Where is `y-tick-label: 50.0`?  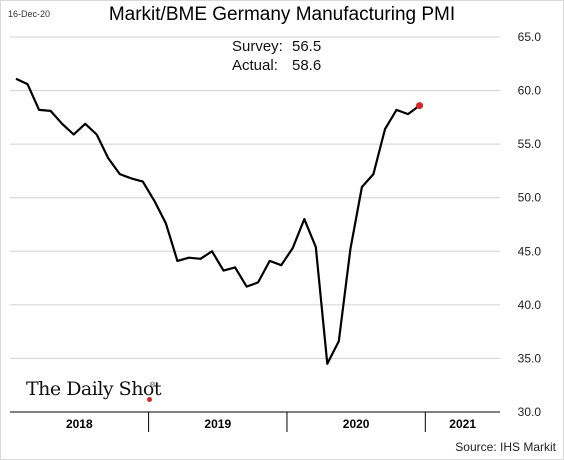 y-tick-label: 50.0 is located at coordinates (530, 198).